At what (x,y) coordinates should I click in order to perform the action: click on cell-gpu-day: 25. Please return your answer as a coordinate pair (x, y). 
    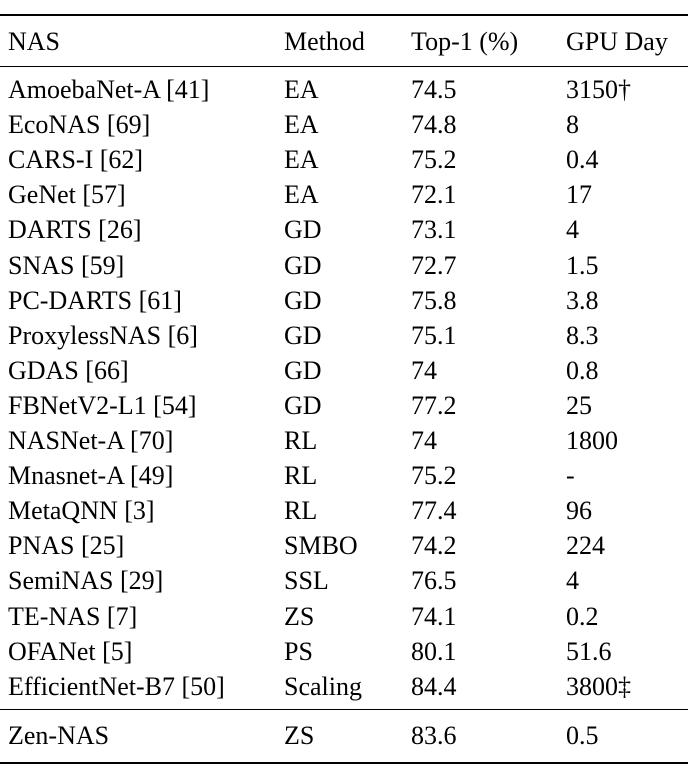
    Looking at the image, I should click on (579, 405).